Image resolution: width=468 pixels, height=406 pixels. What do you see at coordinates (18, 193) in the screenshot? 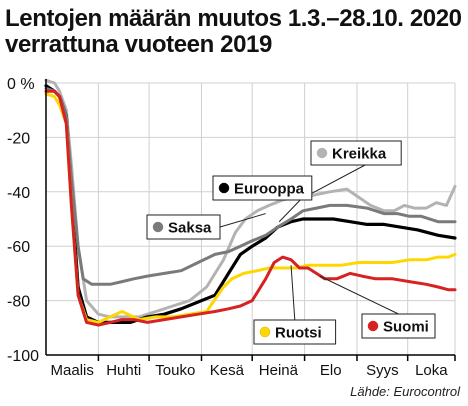
I see `y-tick-label: -40` at bounding box center [18, 193].